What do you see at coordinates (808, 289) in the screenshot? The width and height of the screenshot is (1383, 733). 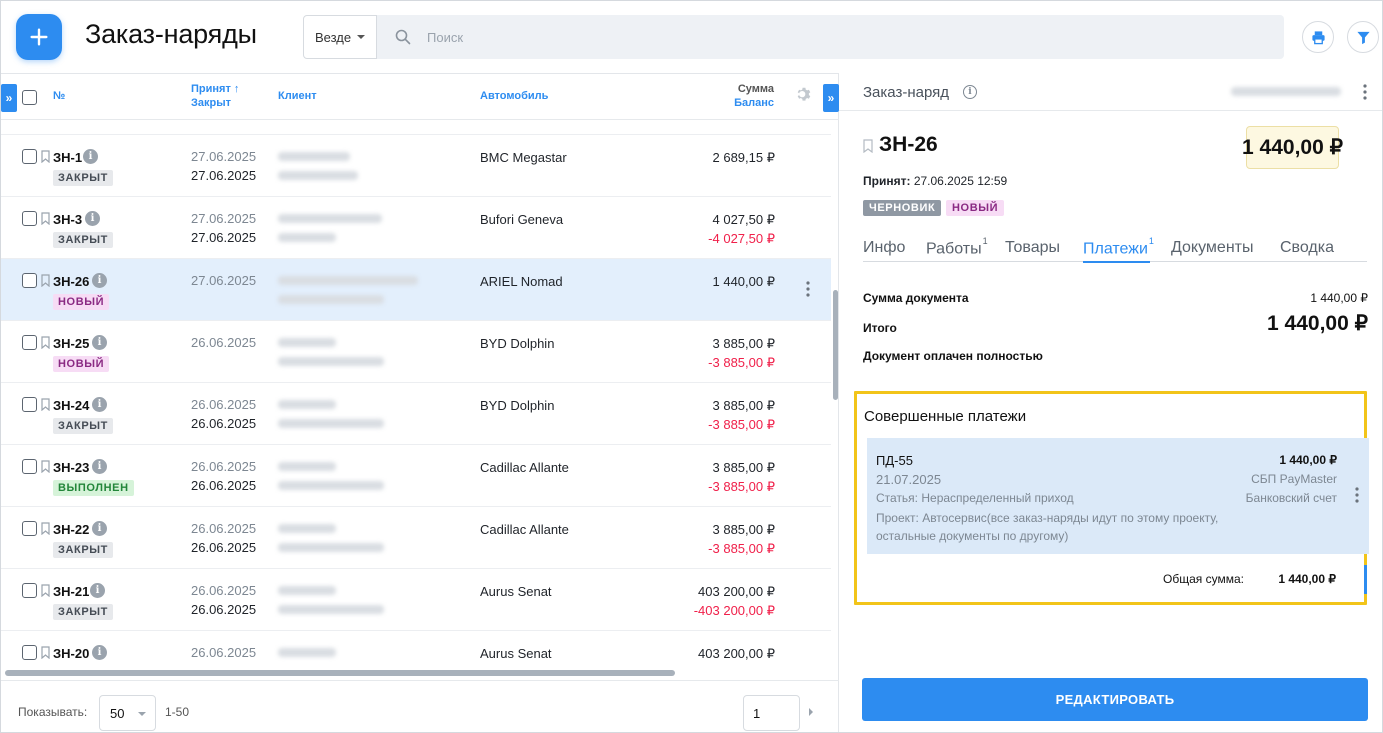 I see `row-menu-icon` at bounding box center [808, 289].